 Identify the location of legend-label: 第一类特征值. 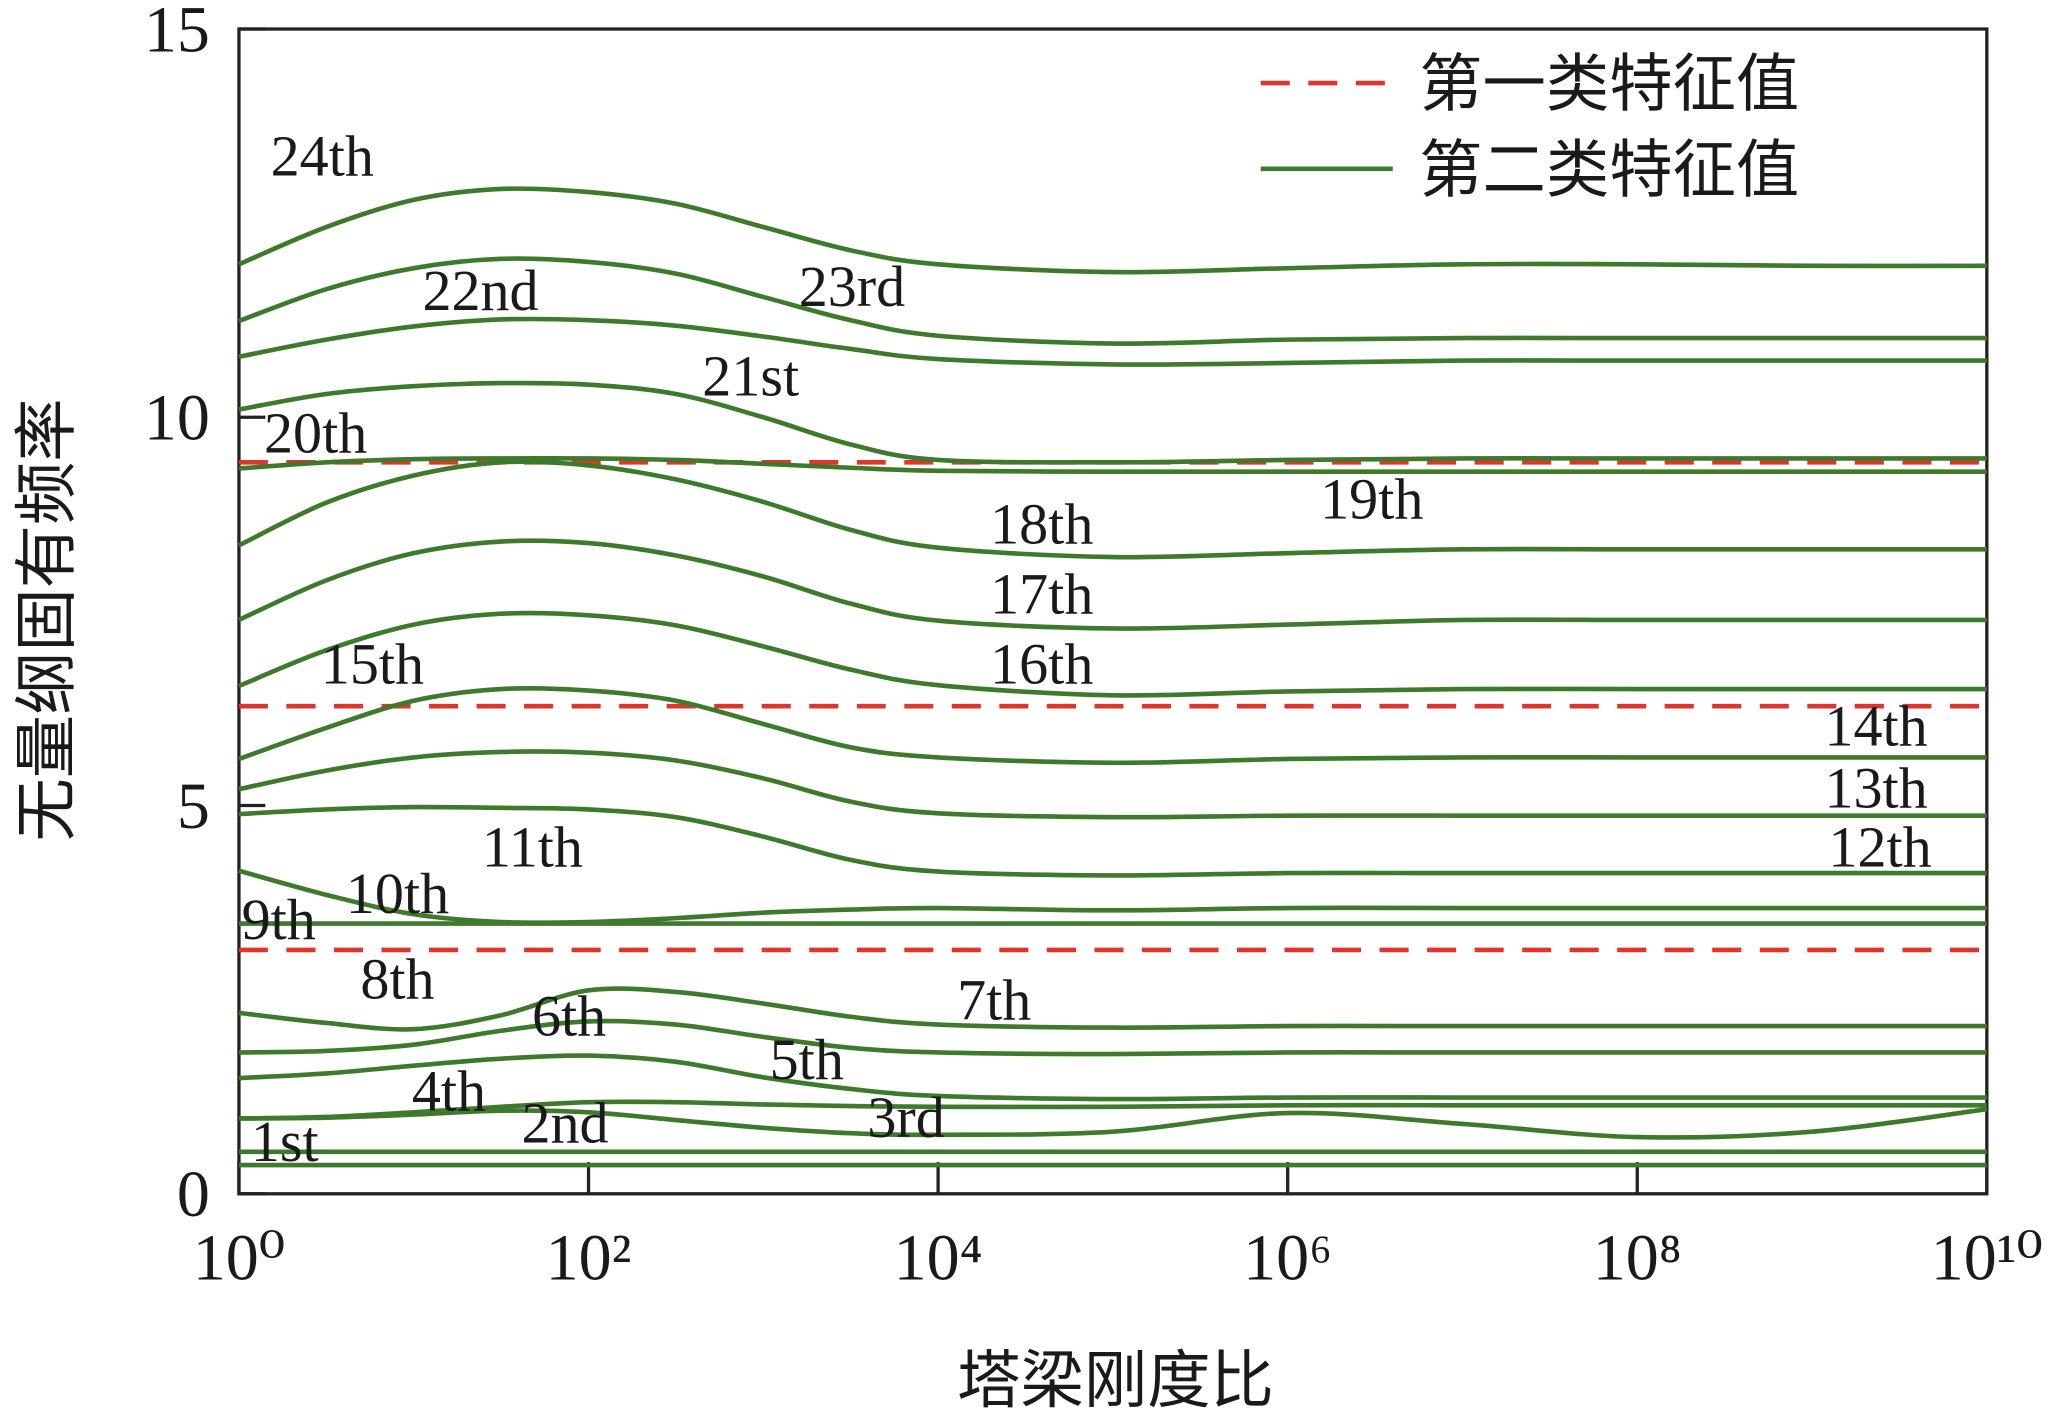
(1609, 85).